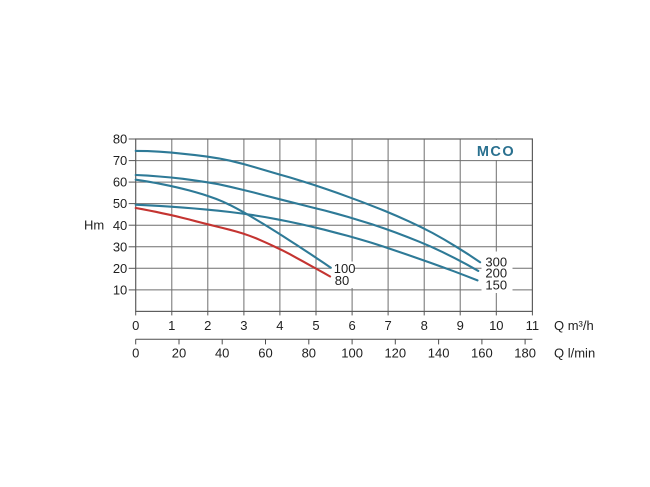 The image size is (650, 487). Describe the element at coordinates (243, 325) in the screenshot. I see `svg-text: 3` at that location.